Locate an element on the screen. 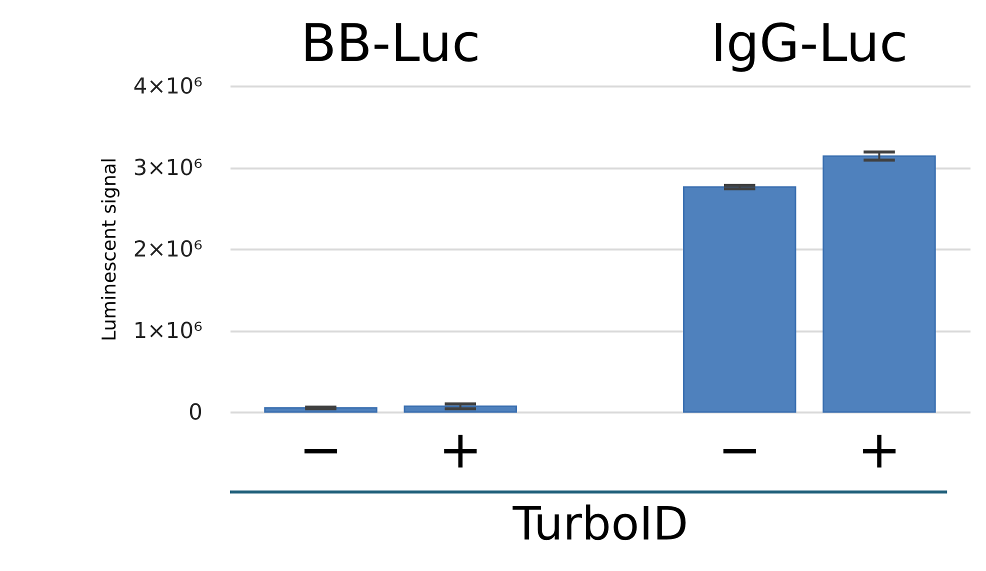  y-tick-label: 3×10⁶ is located at coordinates (168, 168).